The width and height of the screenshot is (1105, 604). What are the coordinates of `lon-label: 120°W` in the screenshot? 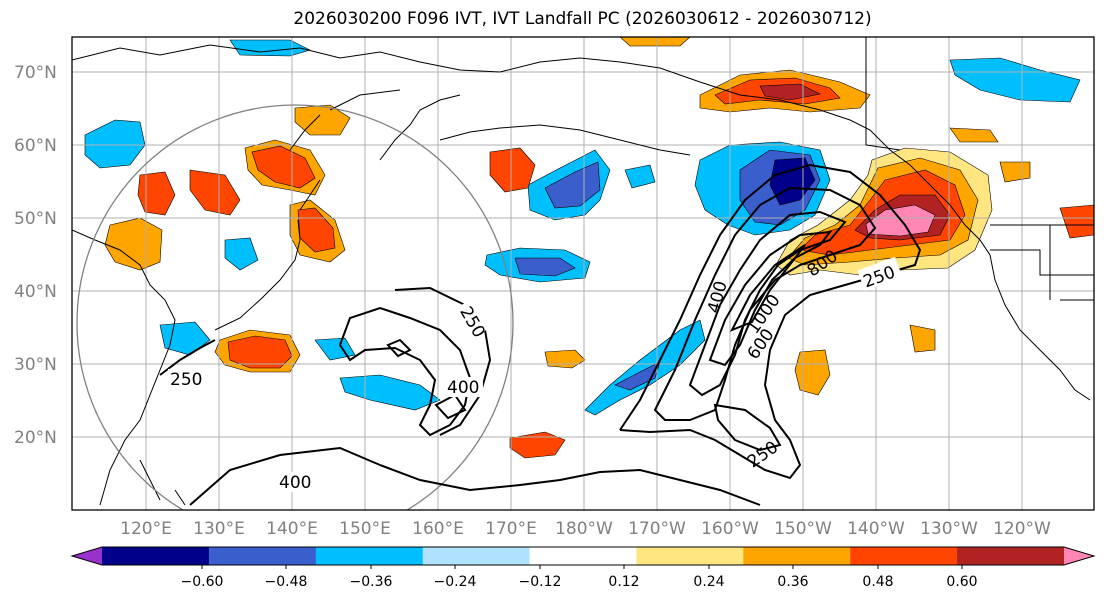 It's located at (1022, 529).